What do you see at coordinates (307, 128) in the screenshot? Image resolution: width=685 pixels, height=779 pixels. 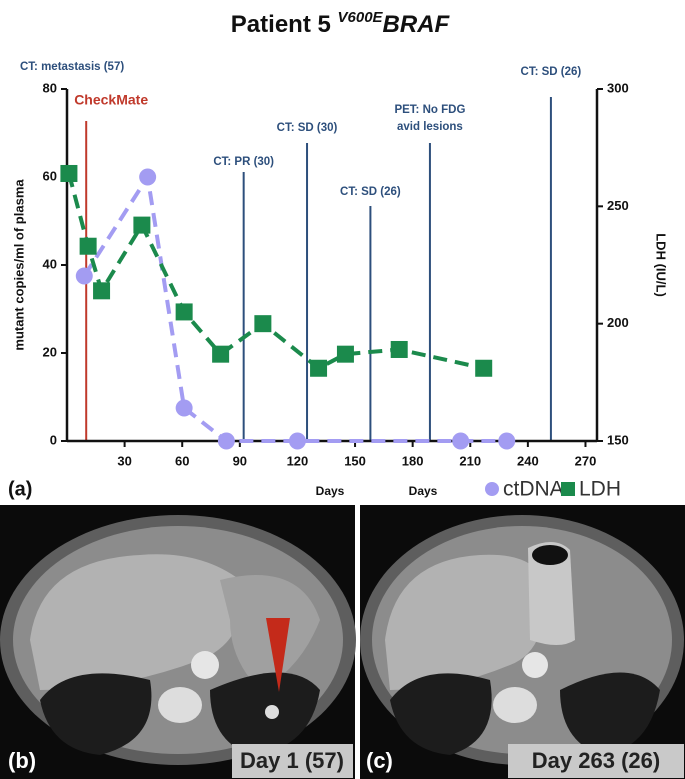 I see `event-label: CT: SD (30)` at bounding box center [307, 128].